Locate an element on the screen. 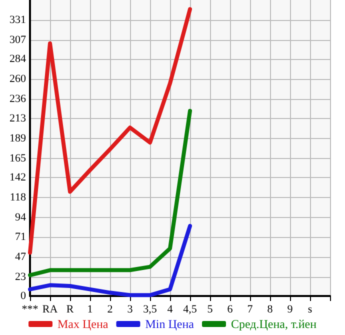  x-tick-label: RA is located at coordinates (50, 310).